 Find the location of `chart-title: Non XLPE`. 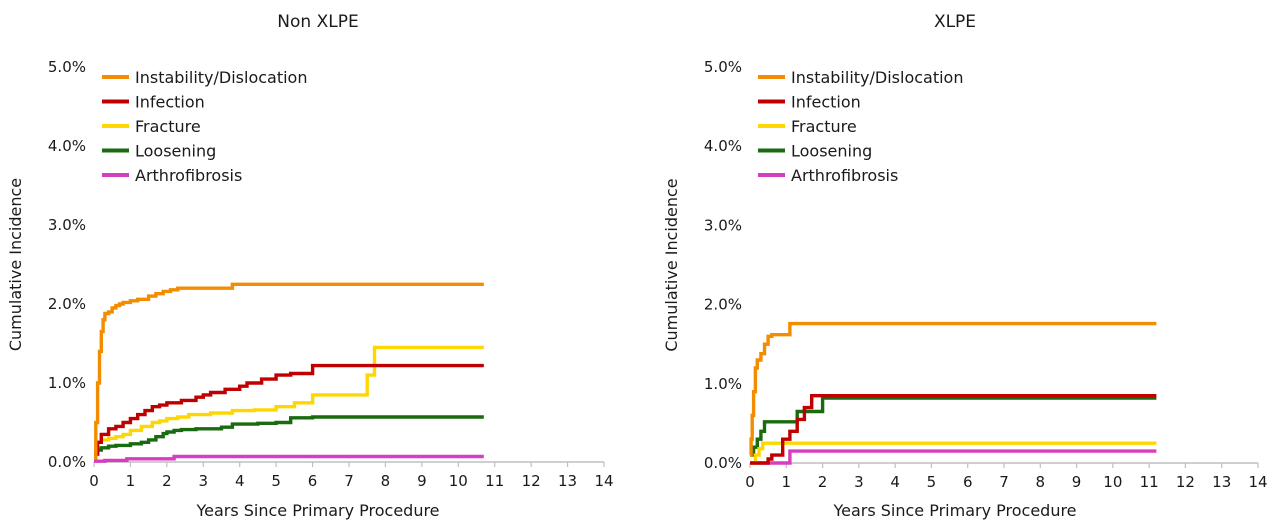

chart-title: Non XLPE is located at coordinates (317, 22).